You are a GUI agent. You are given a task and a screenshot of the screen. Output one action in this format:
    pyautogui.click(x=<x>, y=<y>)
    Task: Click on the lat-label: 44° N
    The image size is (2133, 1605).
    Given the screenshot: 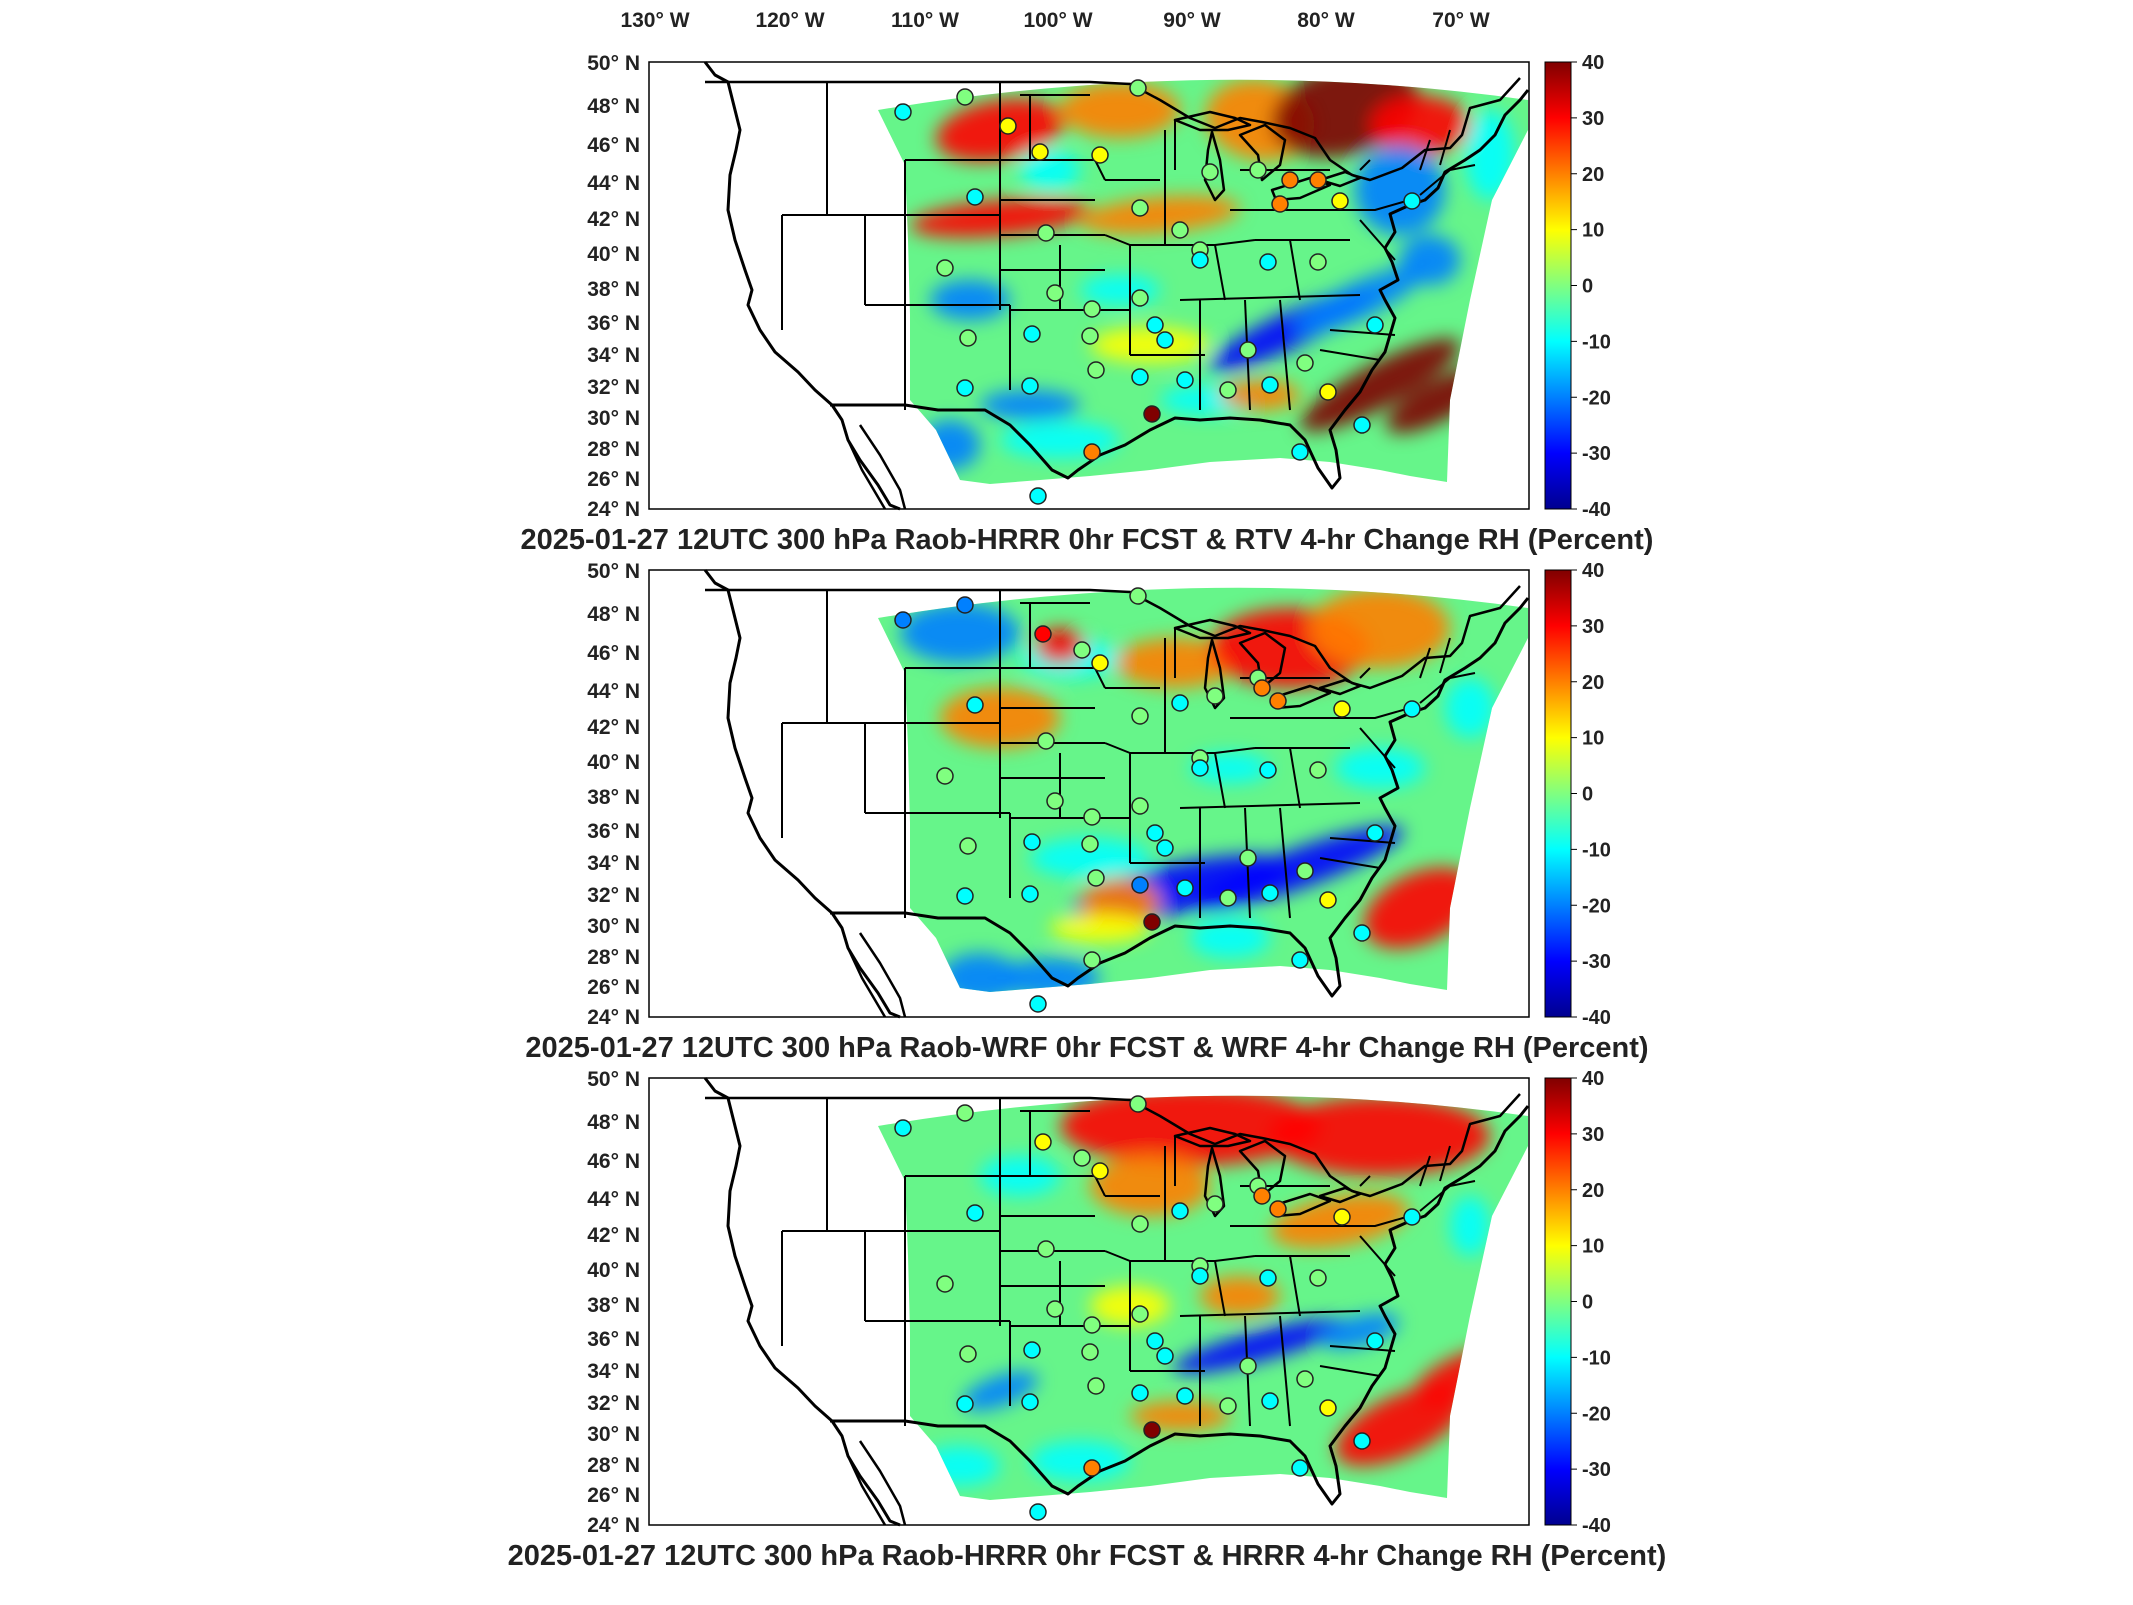 What is the action you would take?
    pyautogui.click(x=613, y=691)
    